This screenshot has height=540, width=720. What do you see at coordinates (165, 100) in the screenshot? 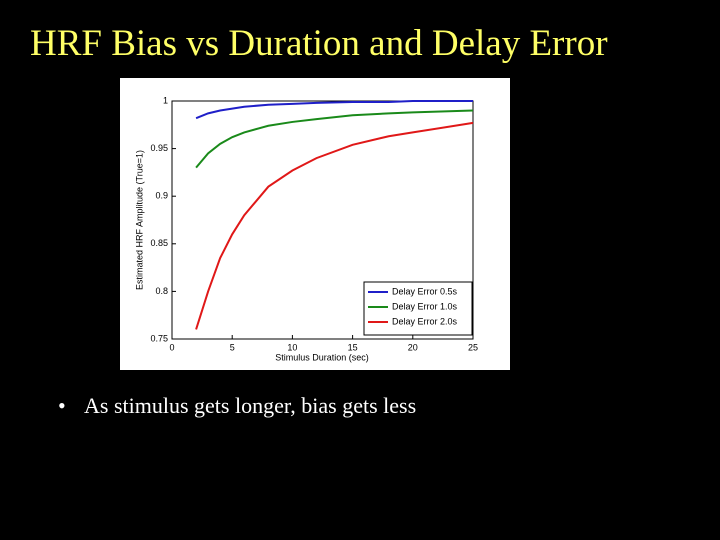
I see `y-tick-label: 1` at bounding box center [165, 100].